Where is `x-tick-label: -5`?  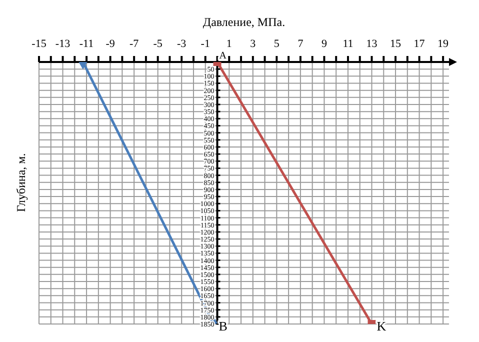 x-tick-label: -5 is located at coordinates (158, 44).